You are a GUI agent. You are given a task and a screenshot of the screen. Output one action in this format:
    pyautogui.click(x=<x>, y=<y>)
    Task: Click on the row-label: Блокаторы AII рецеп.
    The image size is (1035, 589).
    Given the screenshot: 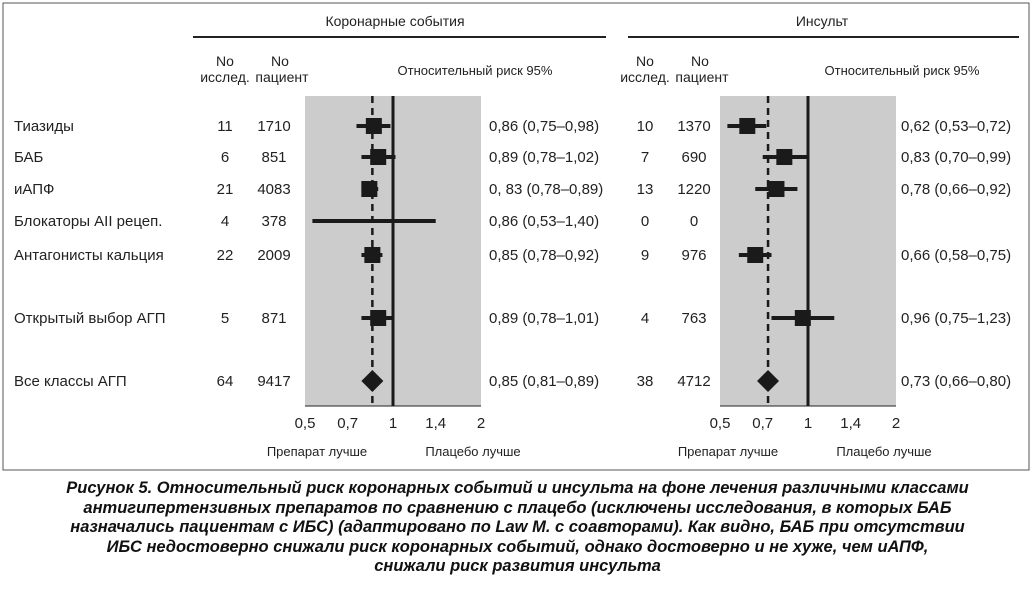 What is the action you would take?
    pyautogui.click(x=88, y=221)
    